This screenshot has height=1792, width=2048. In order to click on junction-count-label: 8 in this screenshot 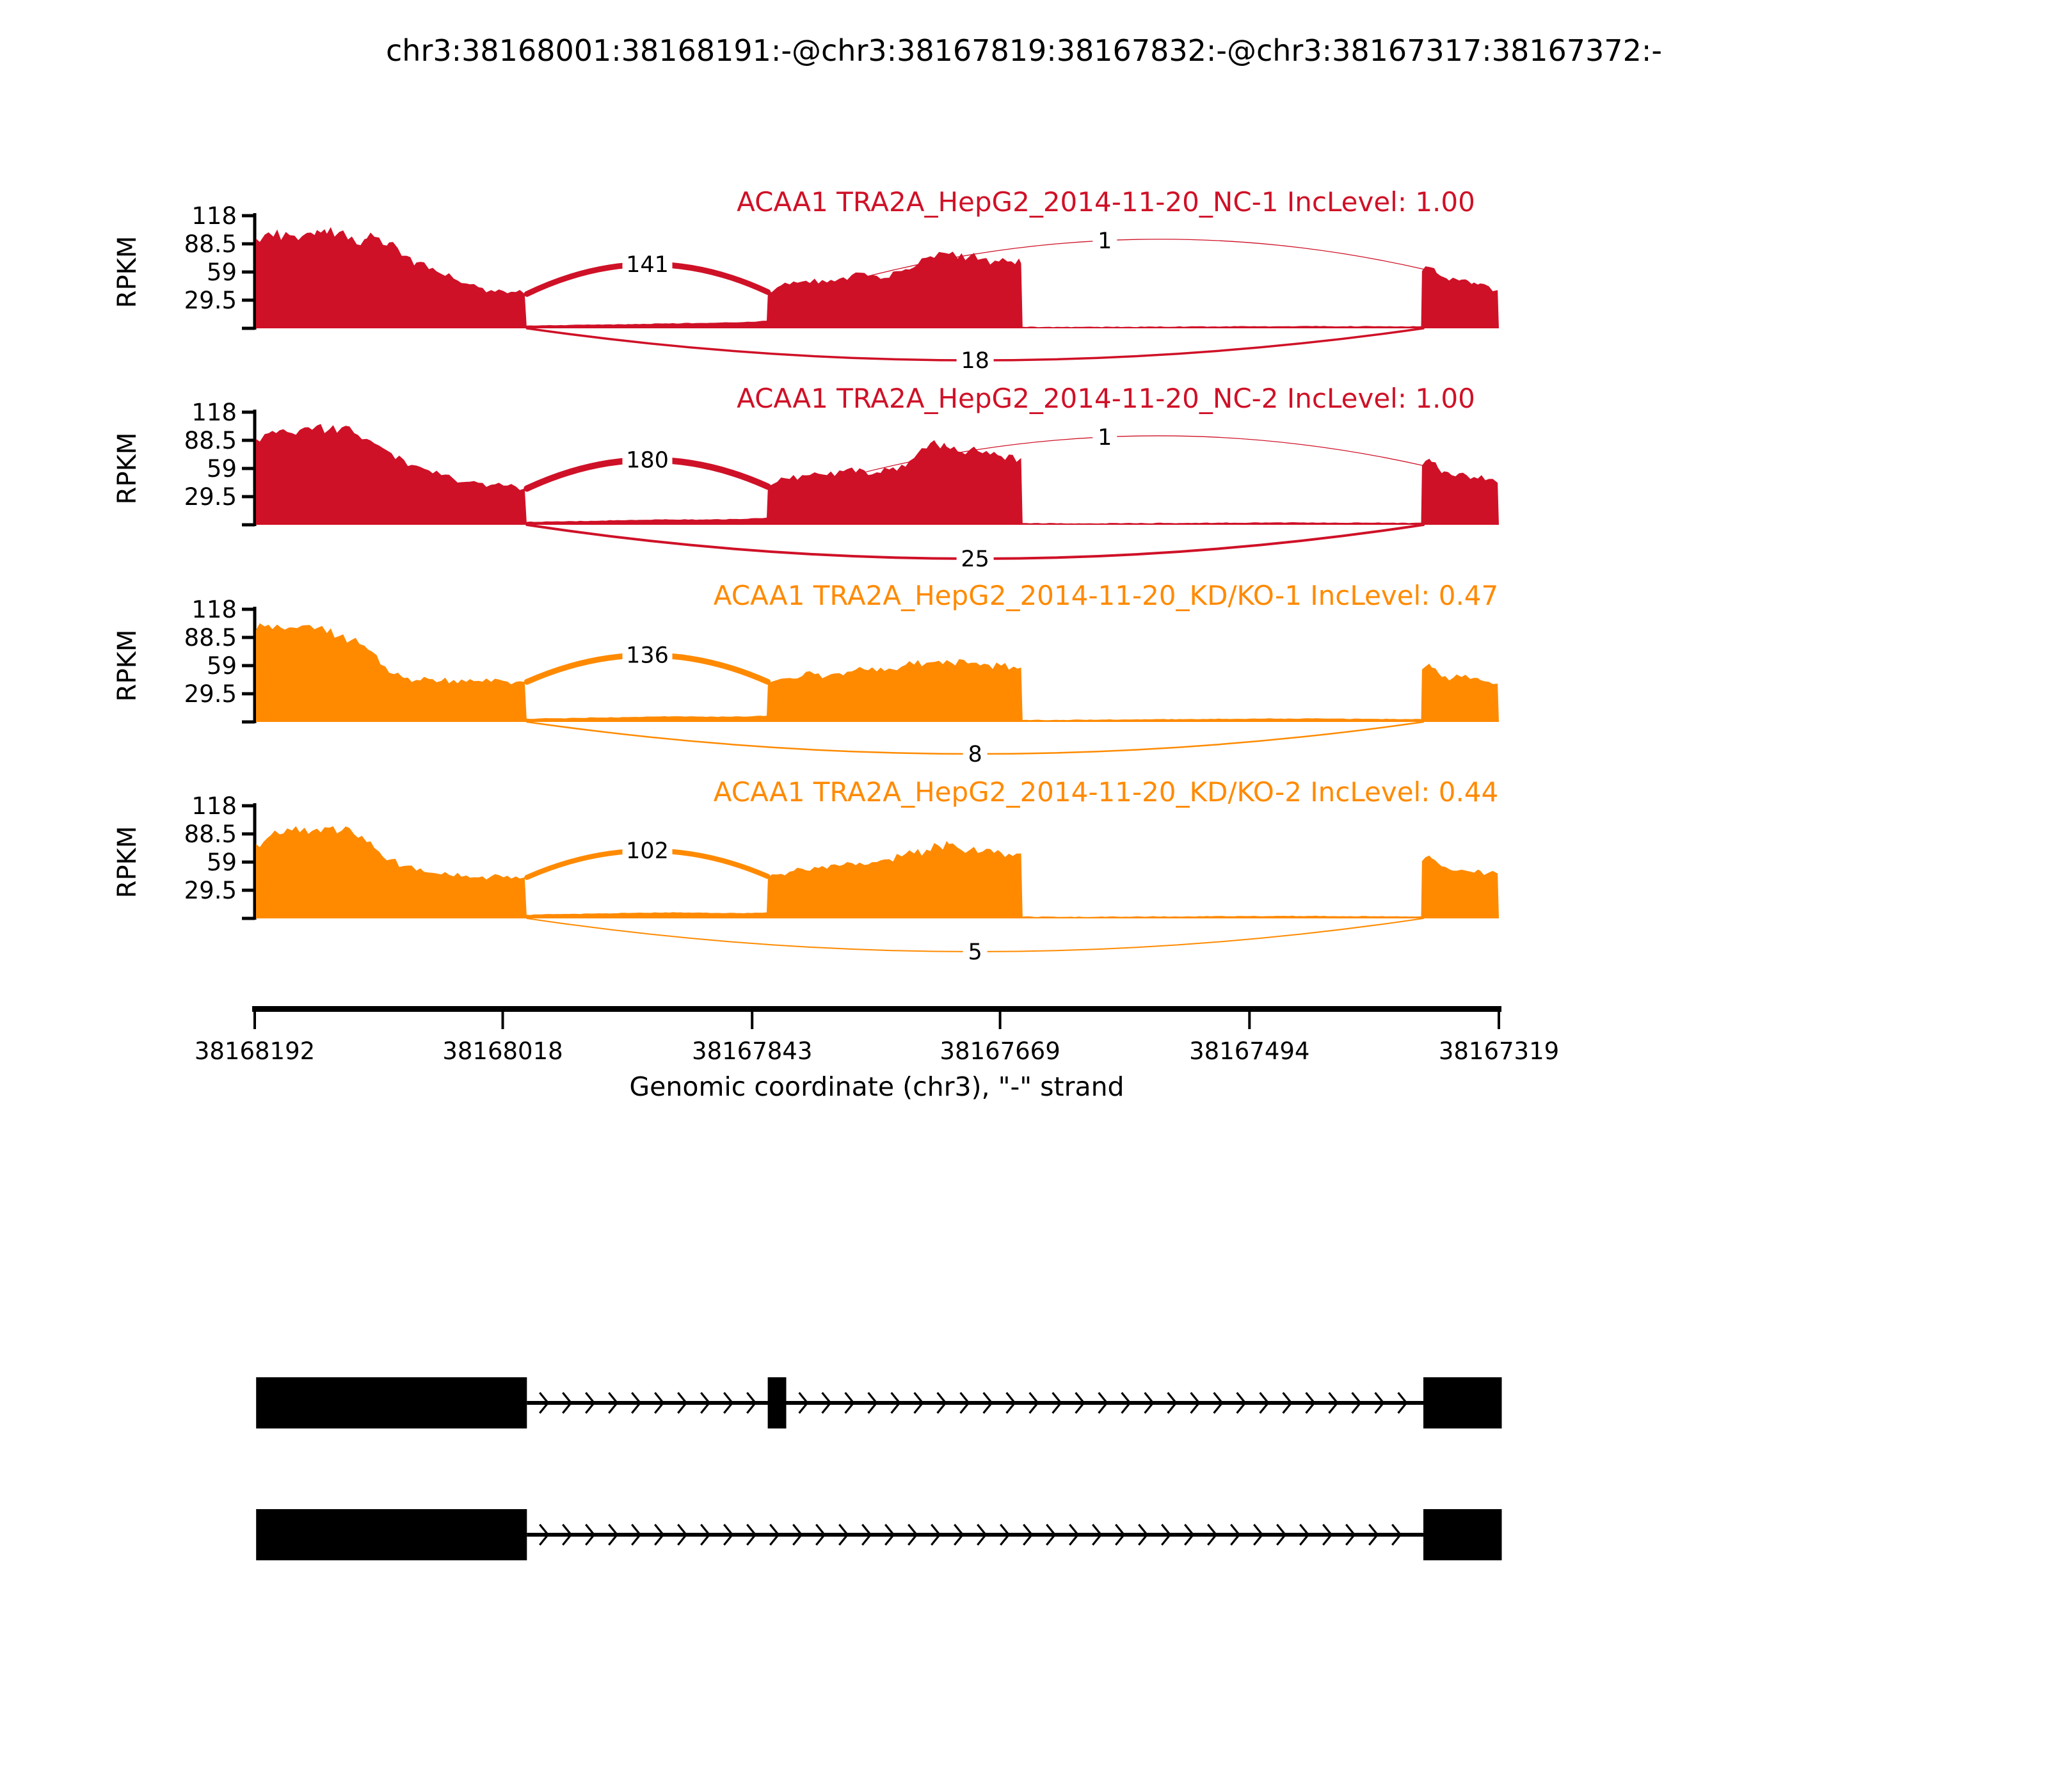, I will do `click(975, 754)`.